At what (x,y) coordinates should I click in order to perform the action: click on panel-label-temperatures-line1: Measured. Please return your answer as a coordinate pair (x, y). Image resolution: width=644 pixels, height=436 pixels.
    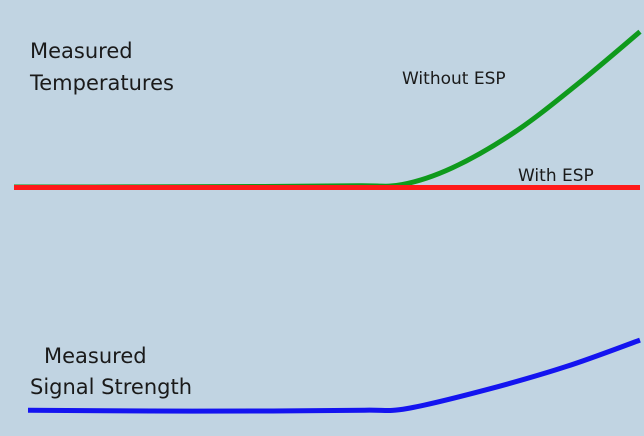
    Looking at the image, I should click on (81, 51).